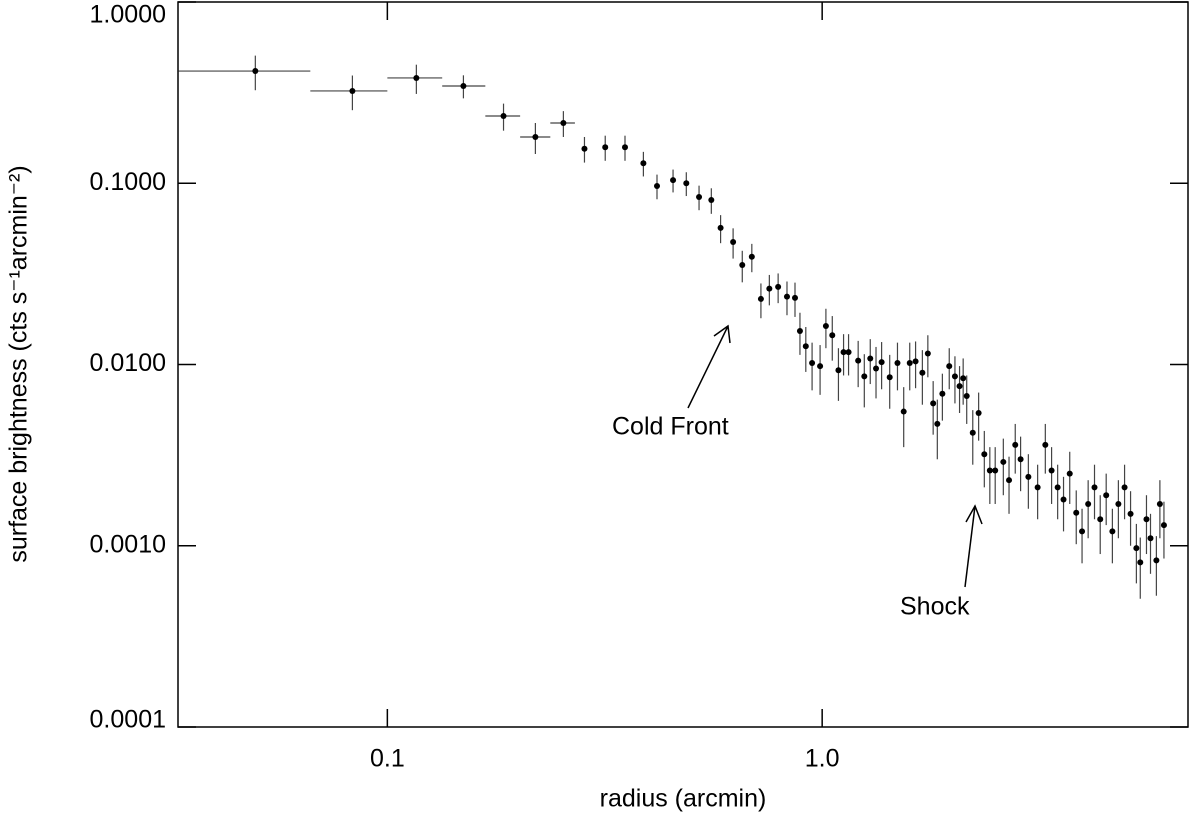 The height and width of the screenshot is (822, 1200). I want to click on x-axis-label: radius (arcmin), so click(683, 799).